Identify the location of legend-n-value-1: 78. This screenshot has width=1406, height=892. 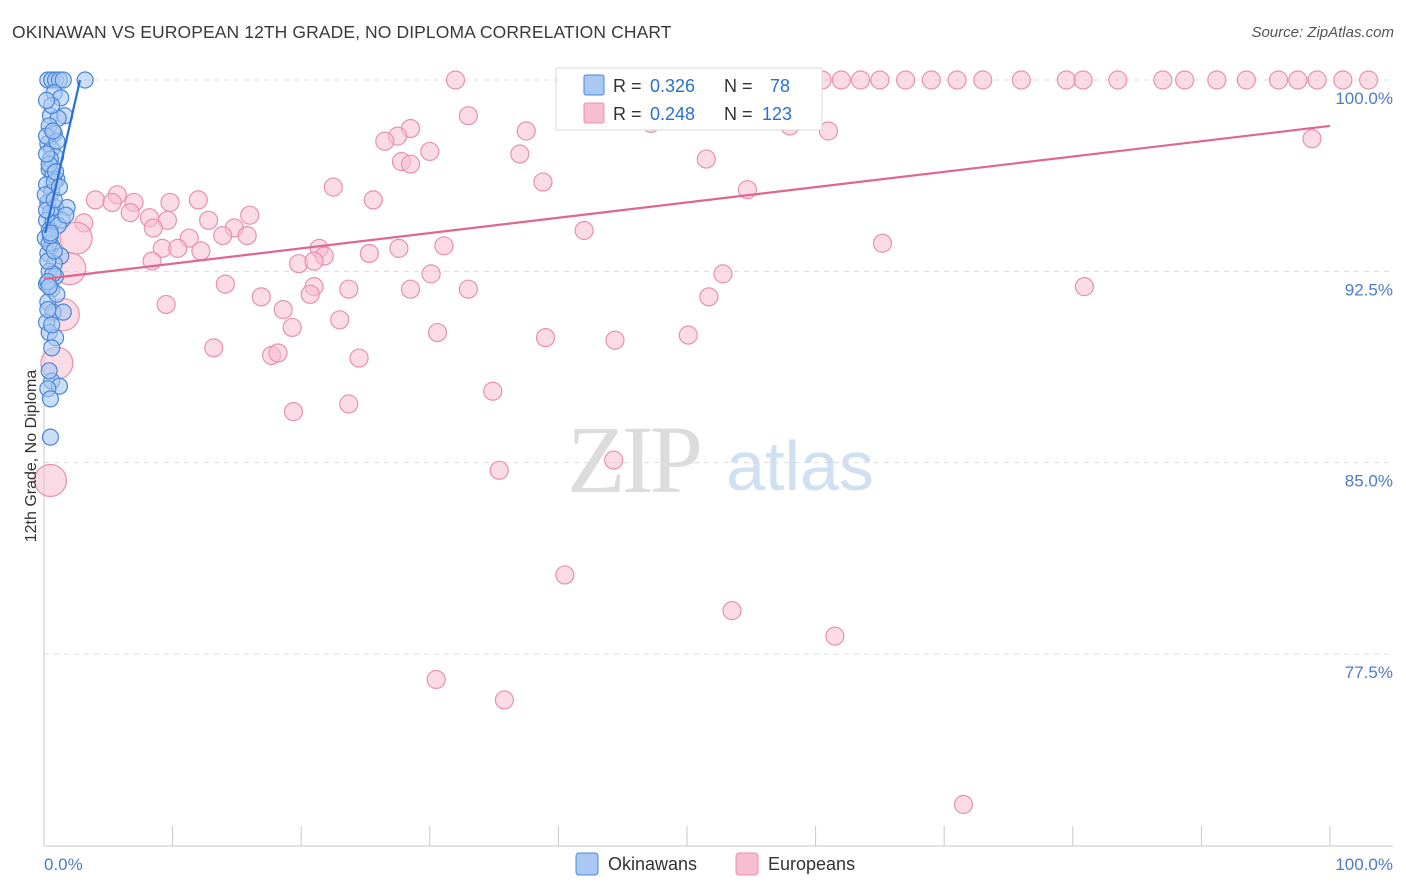
(780, 86).